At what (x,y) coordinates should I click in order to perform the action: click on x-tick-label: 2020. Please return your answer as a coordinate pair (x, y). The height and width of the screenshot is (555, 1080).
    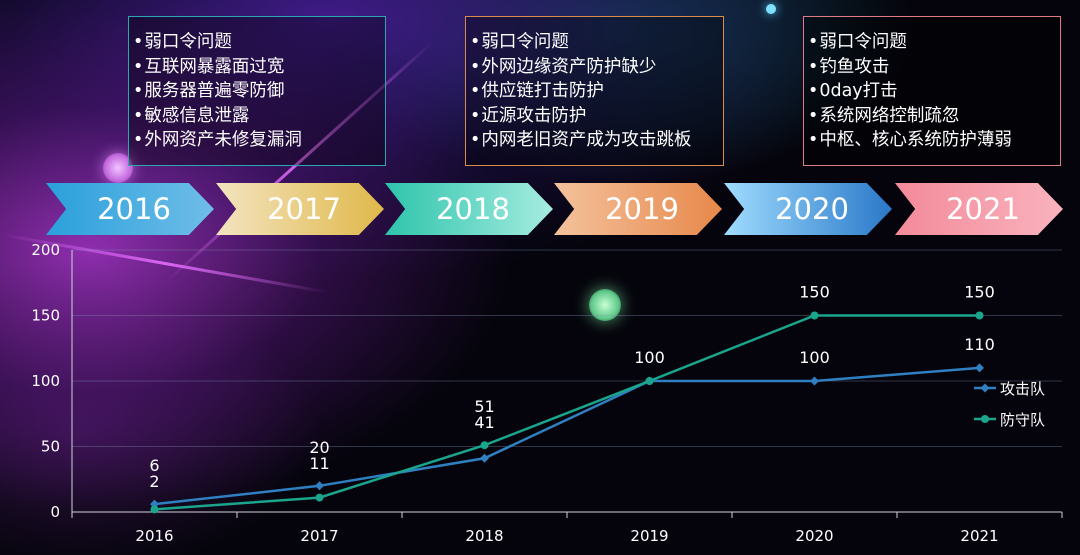
    Looking at the image, I should click on (814, 536).